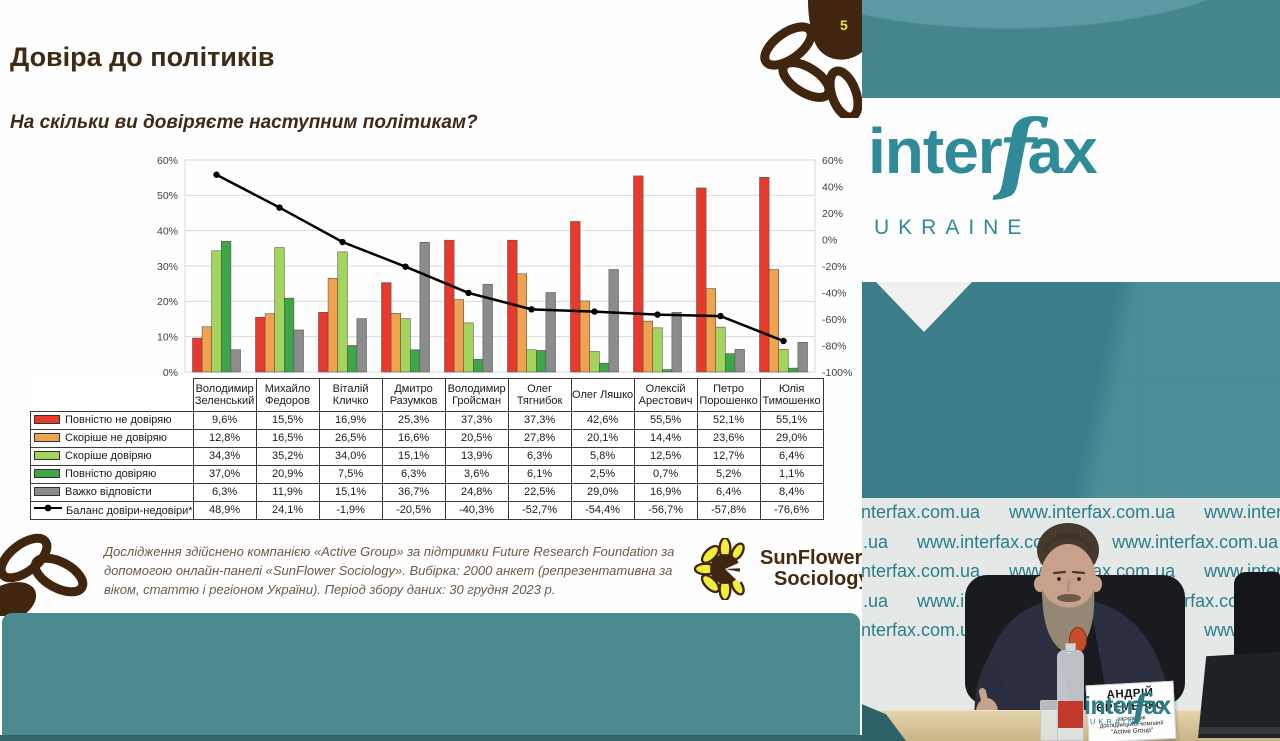 This screenshot has height=741, width=1280. What do you see at coordinates (844, 25) in the screenshot?
I see `page-number: 5` at bounding box center [844, 25].